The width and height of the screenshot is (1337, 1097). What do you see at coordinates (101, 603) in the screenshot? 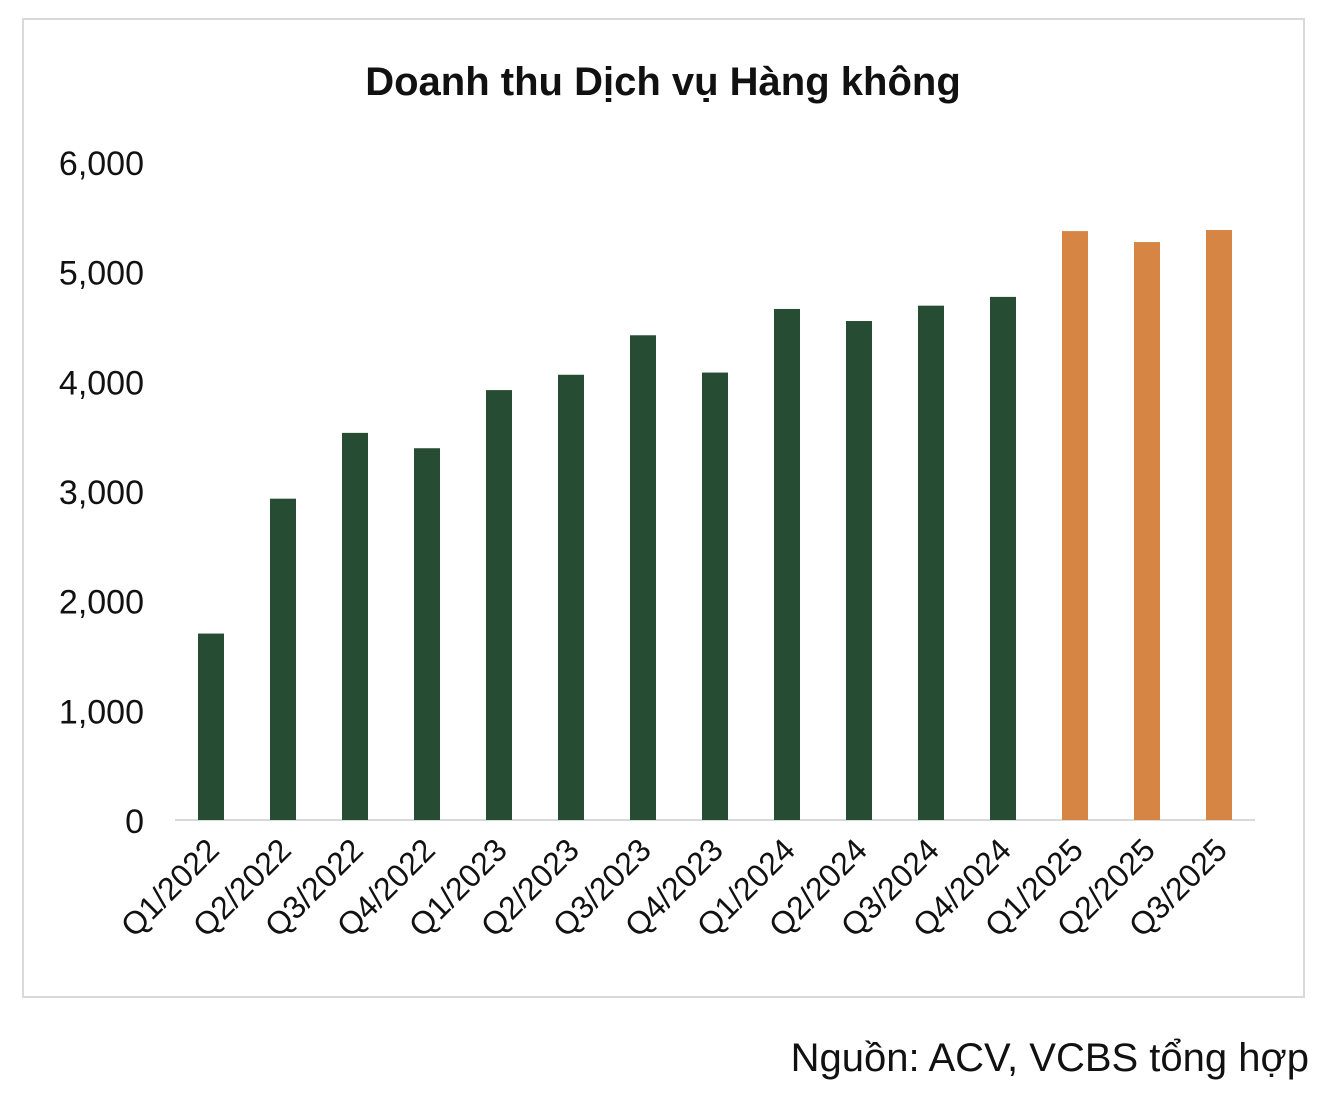
I see `y-tick-label: 2,000` at bounding box center [101, 603].